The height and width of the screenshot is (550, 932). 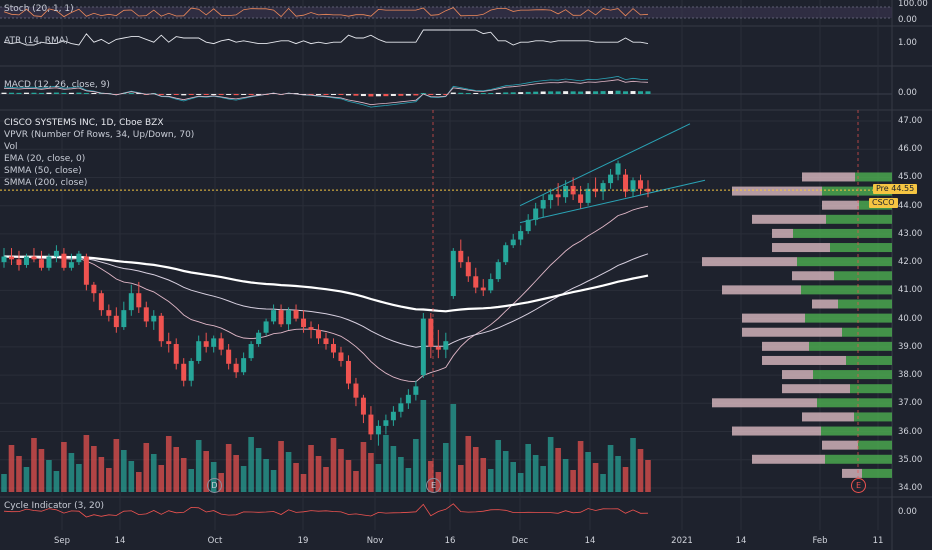 What do you see at coordinates (913, 4) in the screenshot?
I see `stoch-axis-100: 100.00` at bounding box center [913, 4].